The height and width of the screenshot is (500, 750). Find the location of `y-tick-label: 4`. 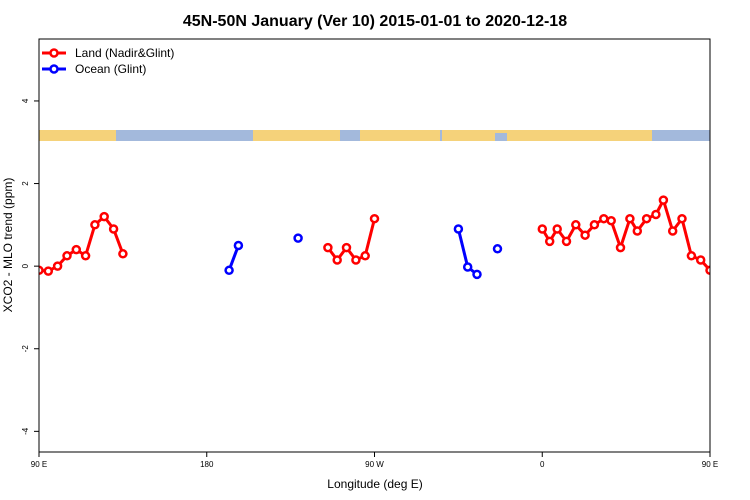

y-tick-label: 4 is located at coordinates (25, 100).